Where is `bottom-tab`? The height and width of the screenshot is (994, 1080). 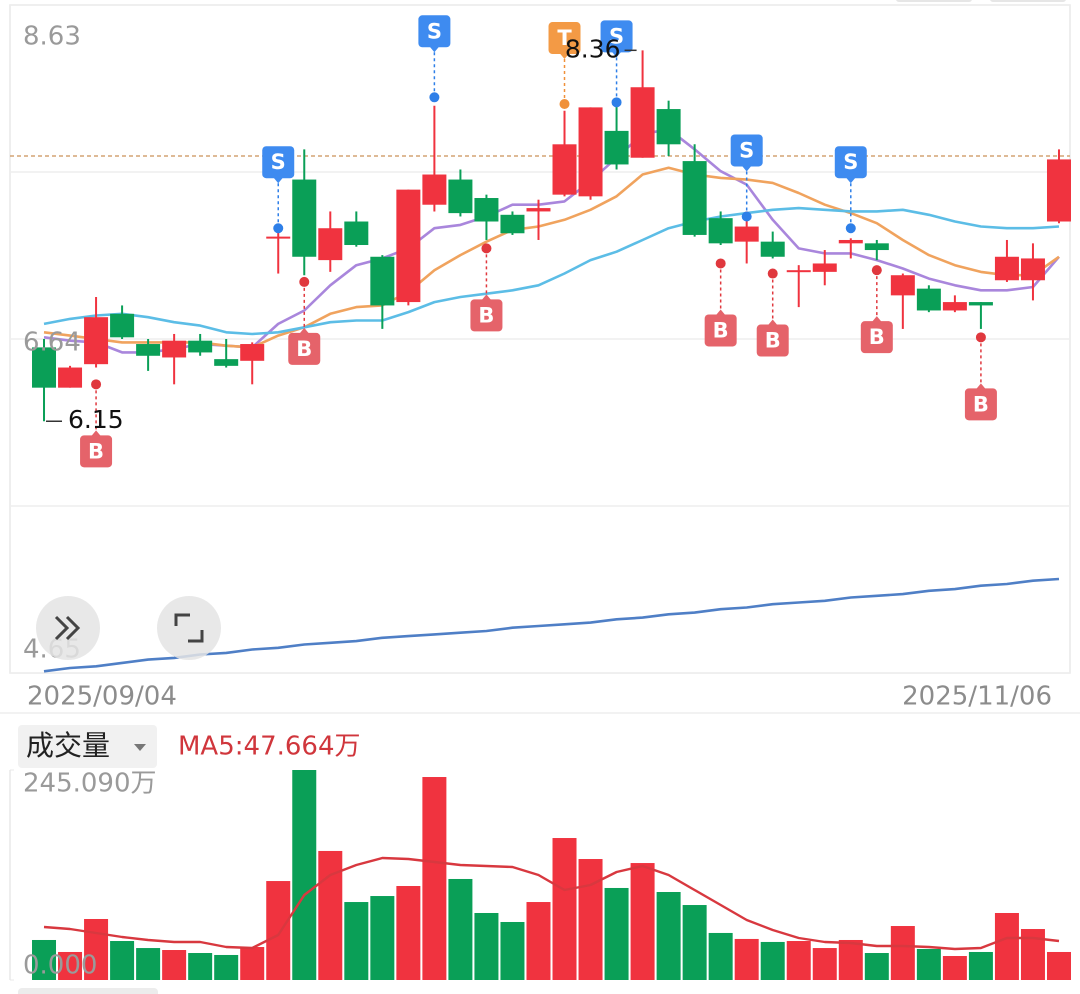 bottom-tab is located at coordinates (88, 991).